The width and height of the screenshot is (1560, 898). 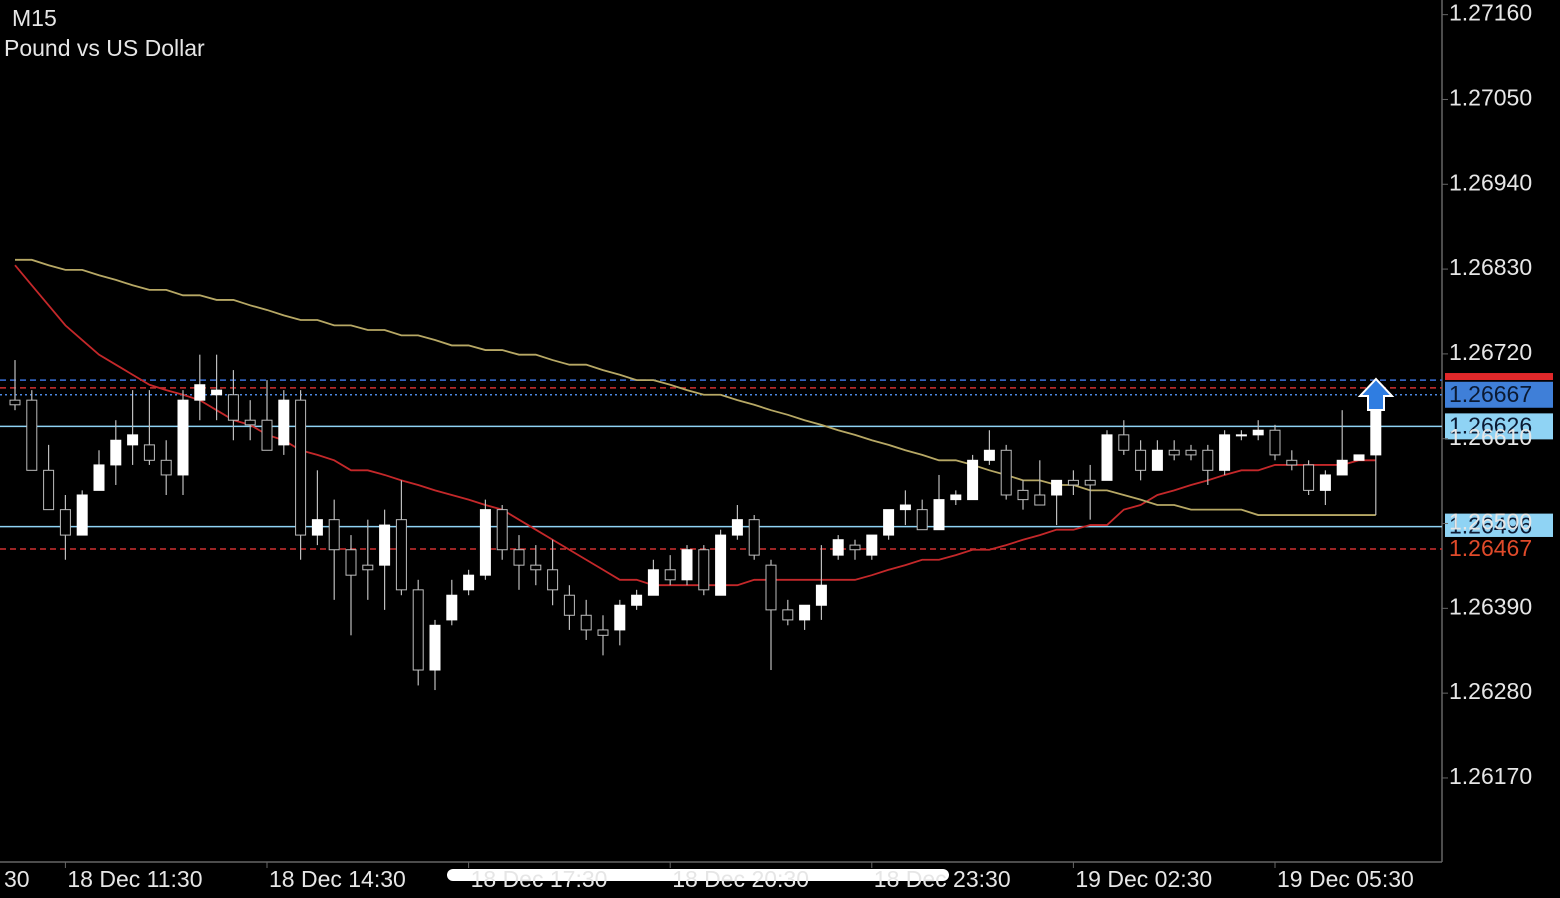 What do you see at coordinates (134, 879) in the screenshot?
I see `x-tick-label: 18 Dec 11:30` at bounding box center [134, 879].